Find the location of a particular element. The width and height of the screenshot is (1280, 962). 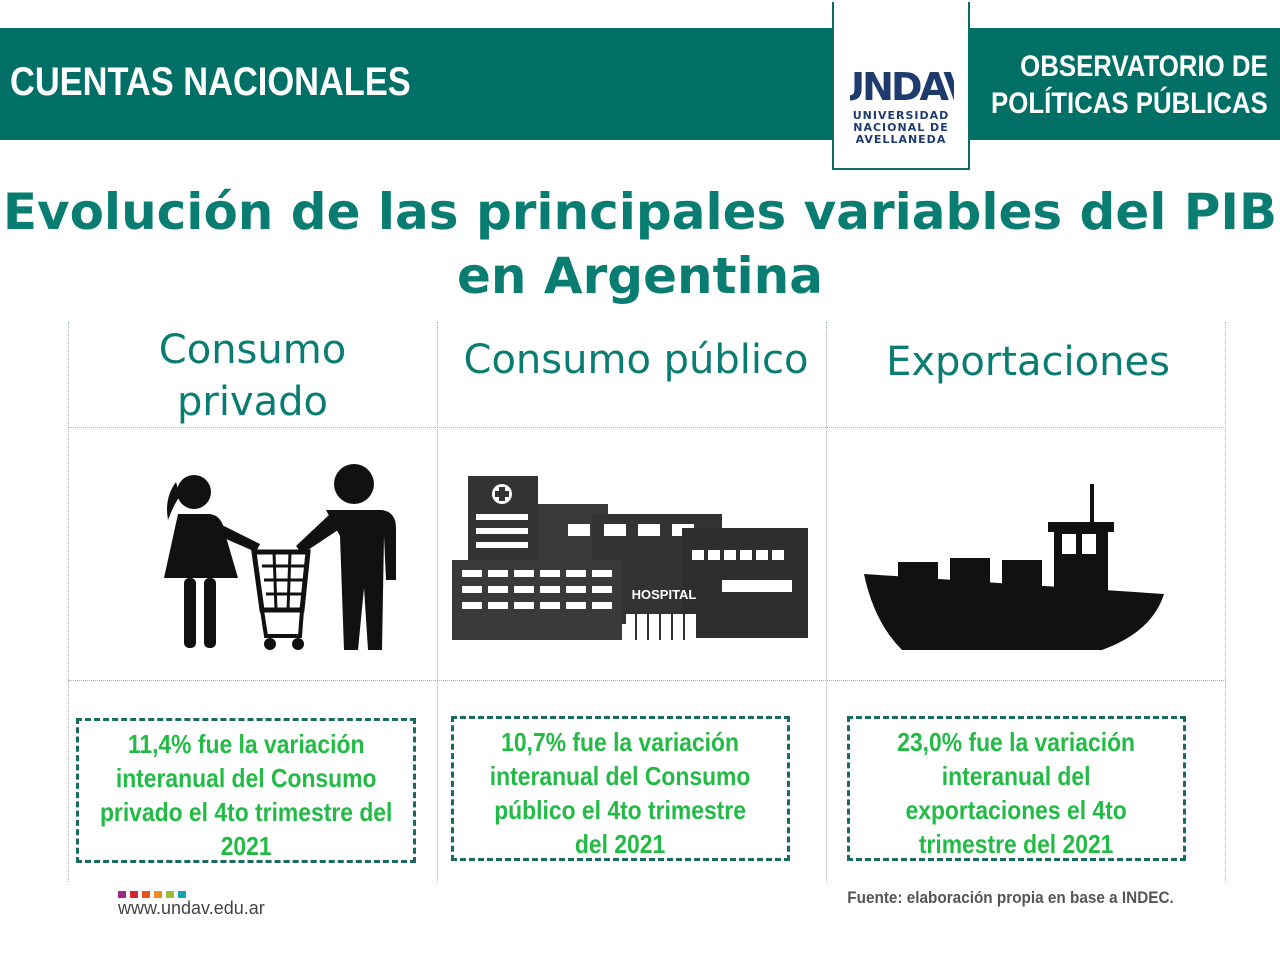

stat-line: 23,0% fue la variación is located at coordinates (1016, 742).